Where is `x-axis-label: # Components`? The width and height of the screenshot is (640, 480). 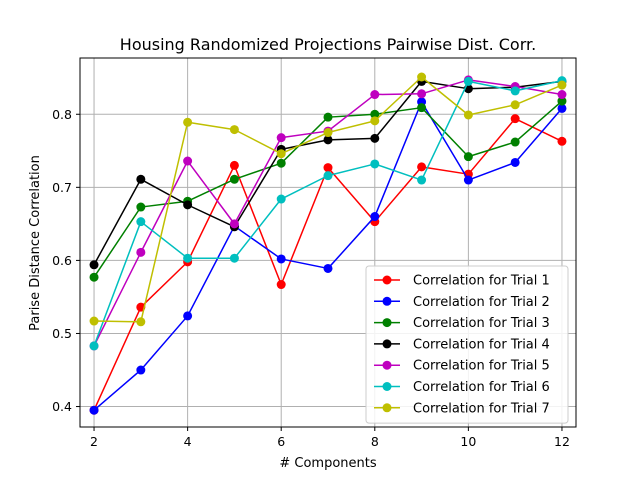 x-axis-label: # Components is located at coordinates (327, 463).